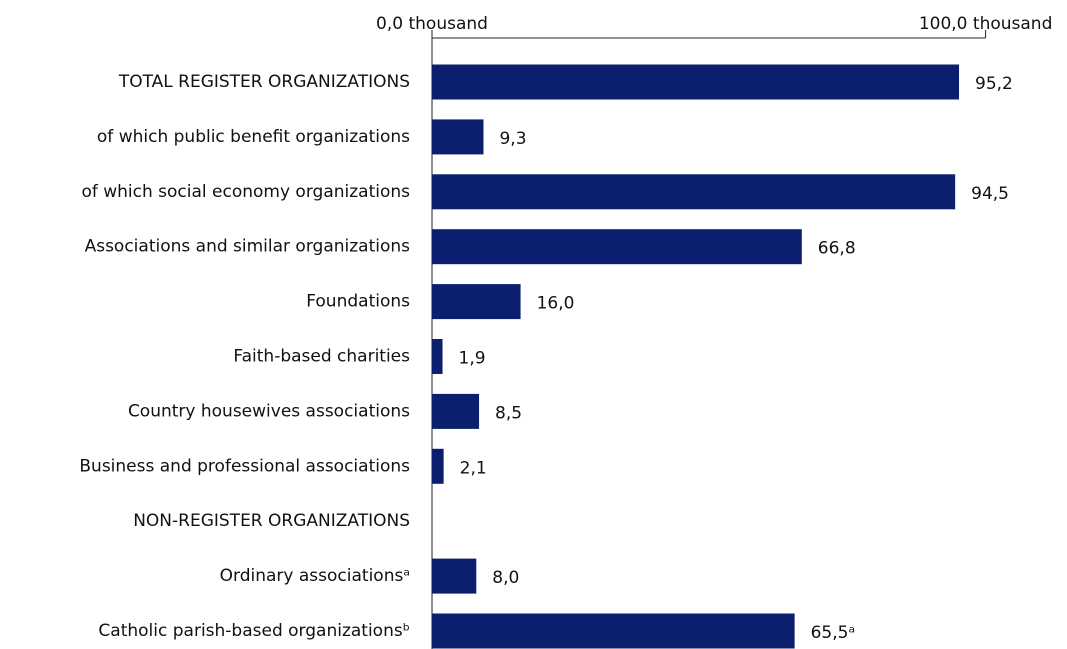 This screenshot has height=649, width=1067. Describe the element at coordinates (472, 359) in the screenshot. I see `data-label: 1,9` at that location.